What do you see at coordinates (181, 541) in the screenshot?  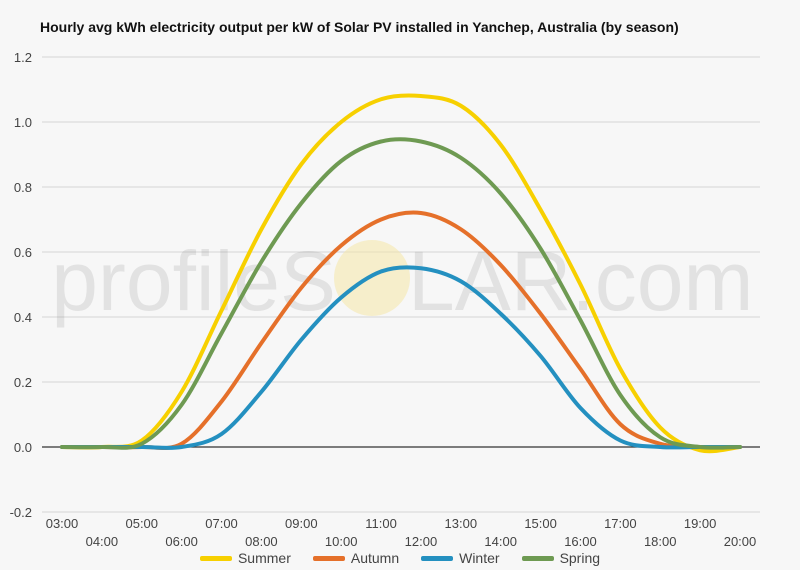 I see `x-tick-label: 06:00` at bounding box center [181, 541].